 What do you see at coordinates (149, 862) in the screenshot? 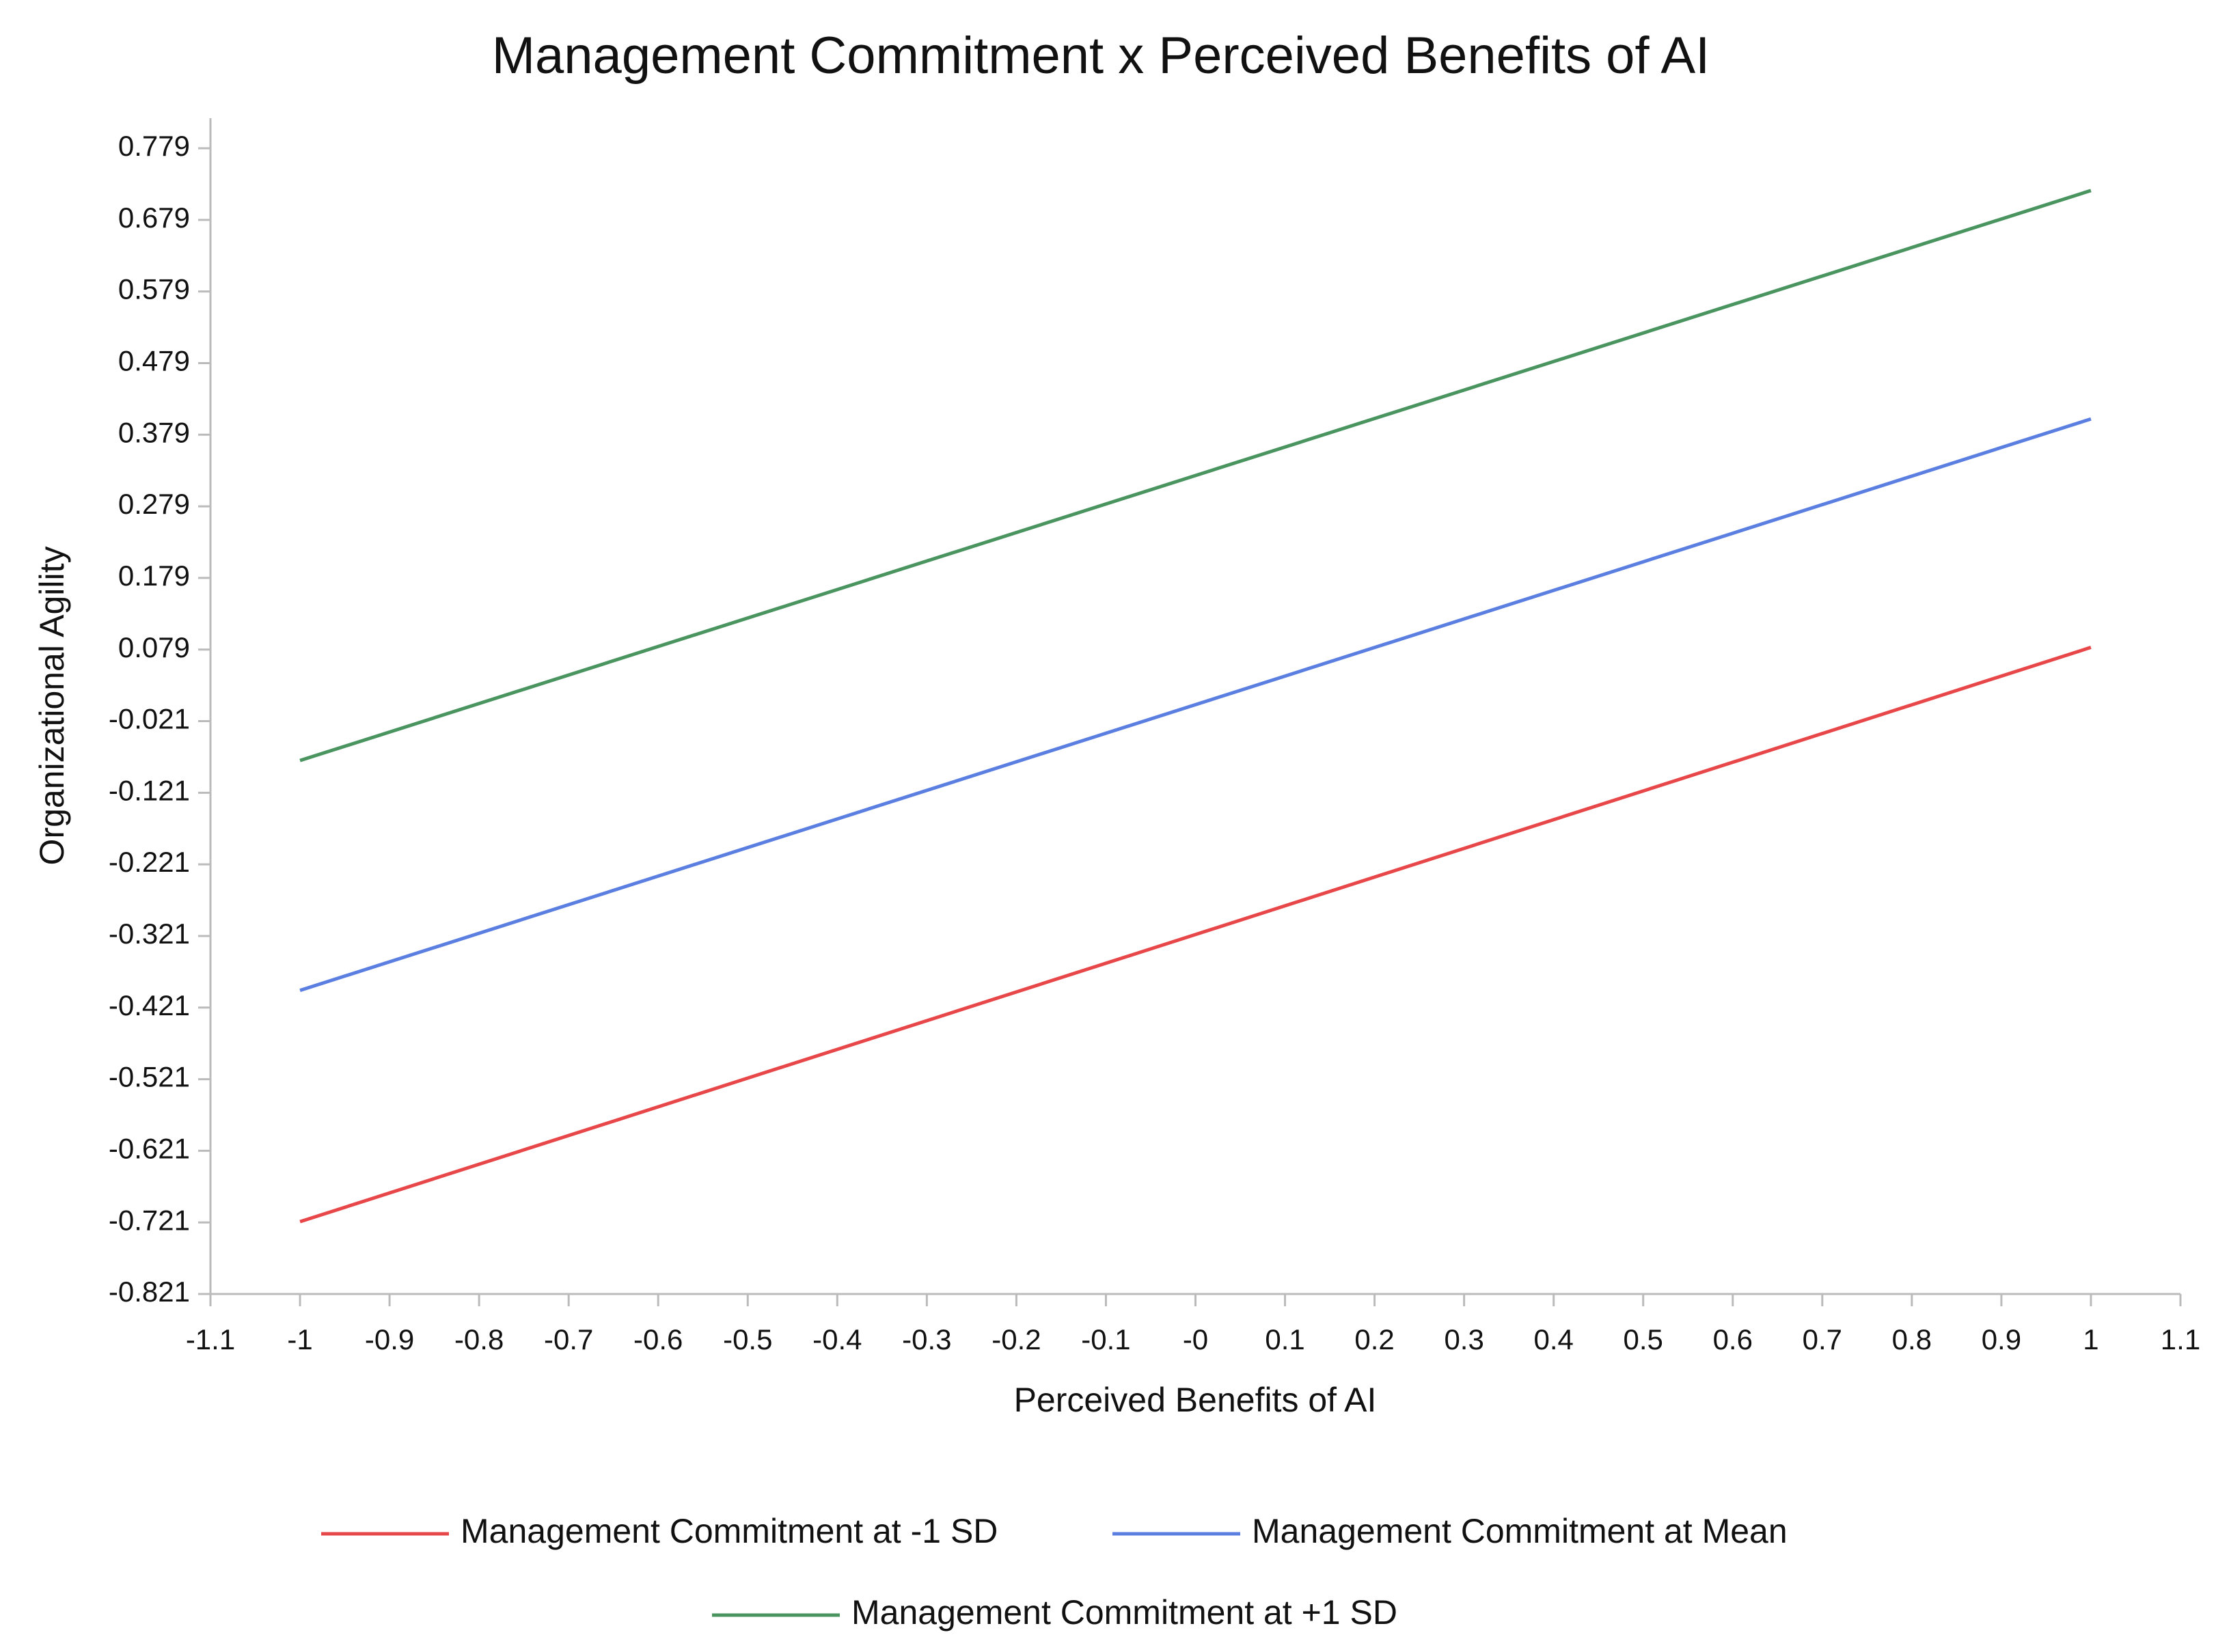
I see `y-tick-label: -0.221` at bounding box center [149, 862].